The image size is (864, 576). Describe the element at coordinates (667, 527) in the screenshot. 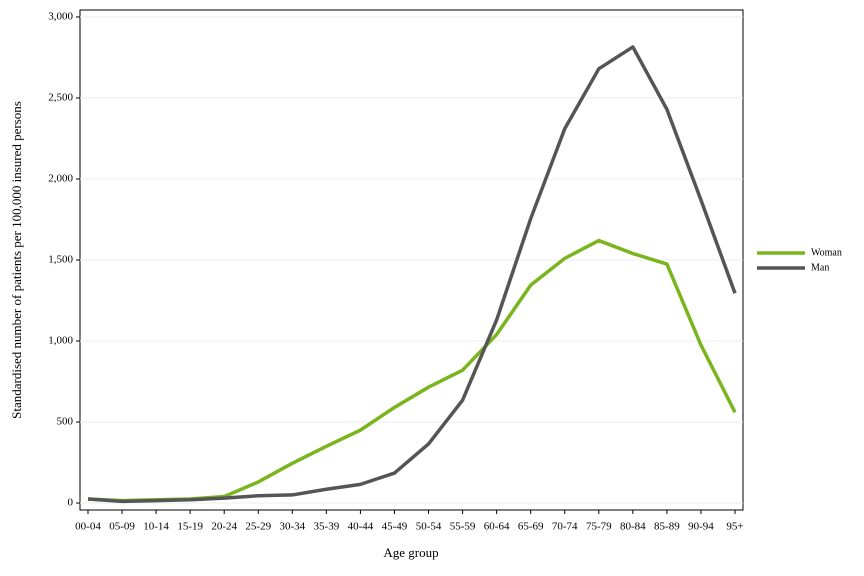

I see `x-tick-label: 85-89` at that location.